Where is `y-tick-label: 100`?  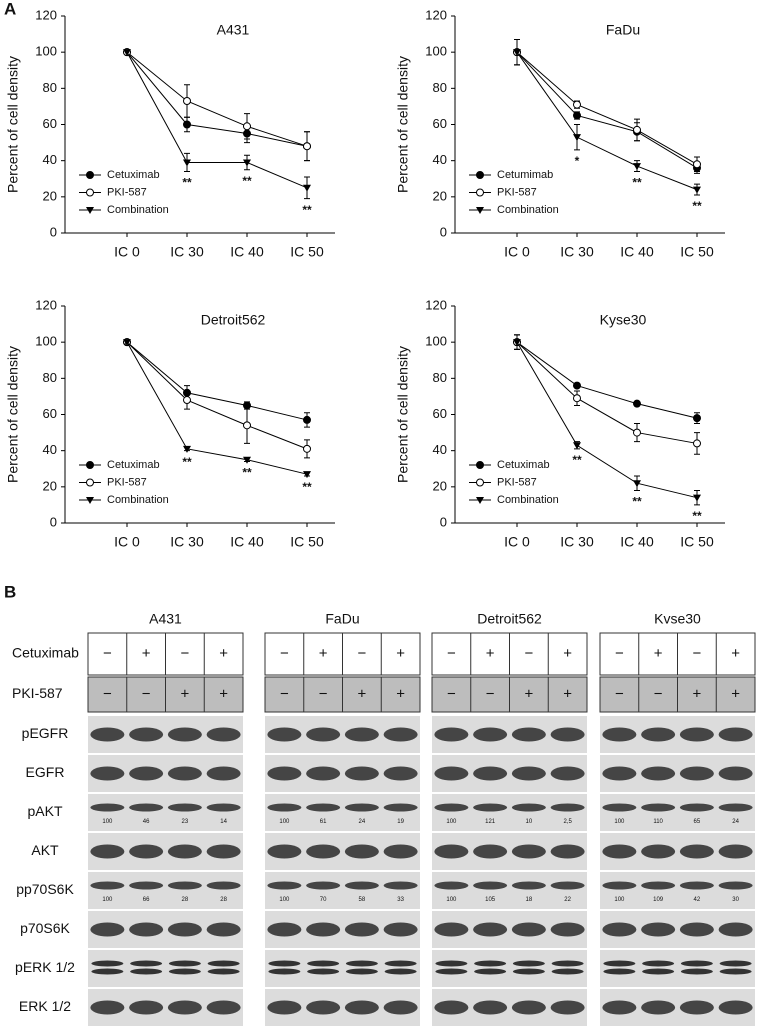 y-tick-label: 100 is located at coordinates (46, 51).